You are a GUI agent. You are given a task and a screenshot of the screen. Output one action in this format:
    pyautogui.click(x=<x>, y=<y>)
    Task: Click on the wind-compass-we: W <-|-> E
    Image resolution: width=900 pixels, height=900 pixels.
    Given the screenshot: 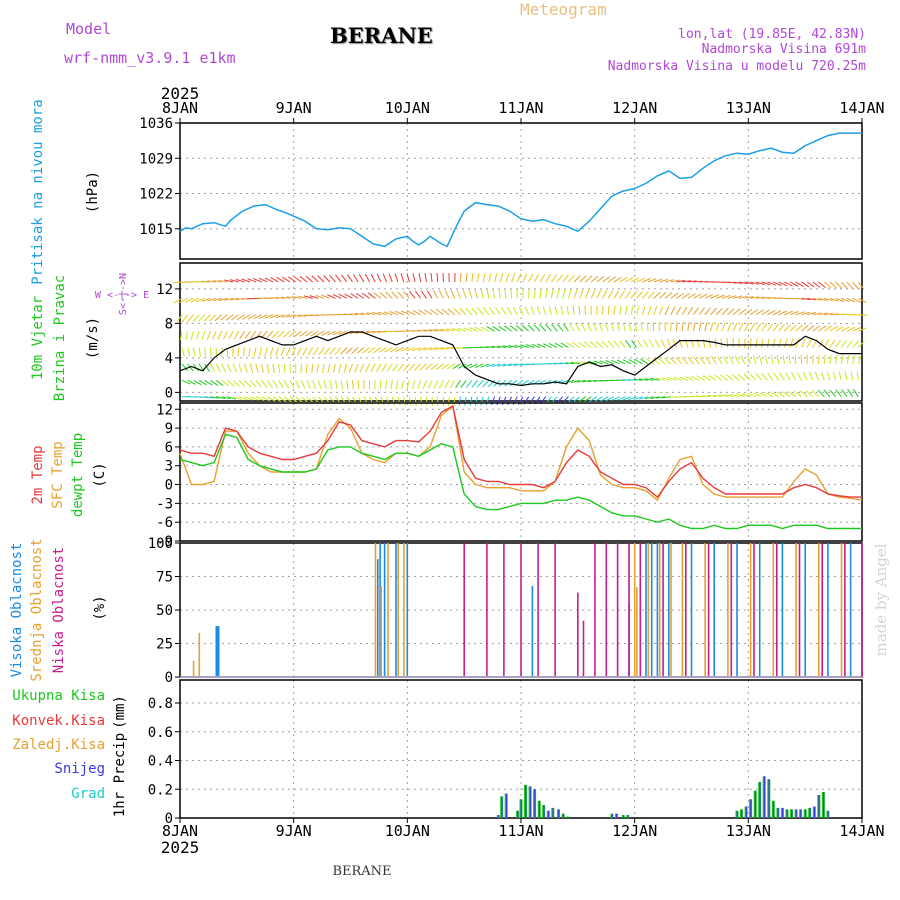 What is the action you would take?
    pyautogui.click(x=122, y=295)
    